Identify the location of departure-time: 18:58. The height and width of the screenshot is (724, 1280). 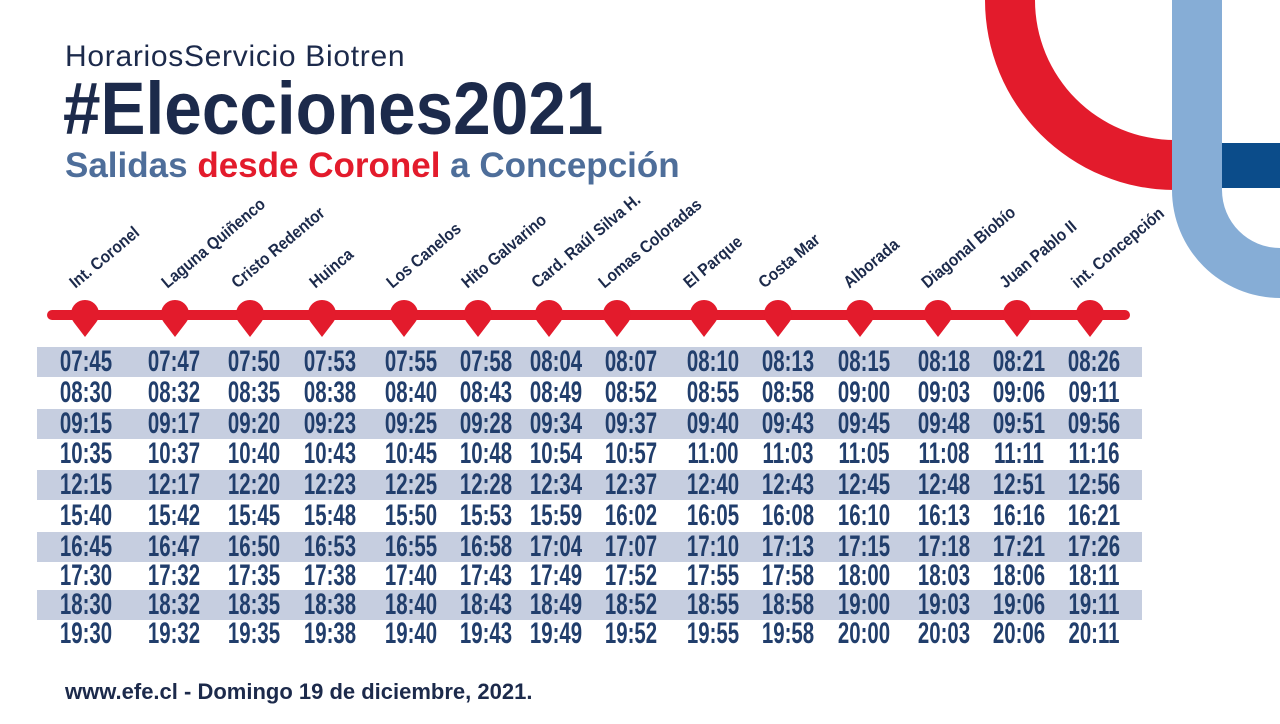
(788, 604).